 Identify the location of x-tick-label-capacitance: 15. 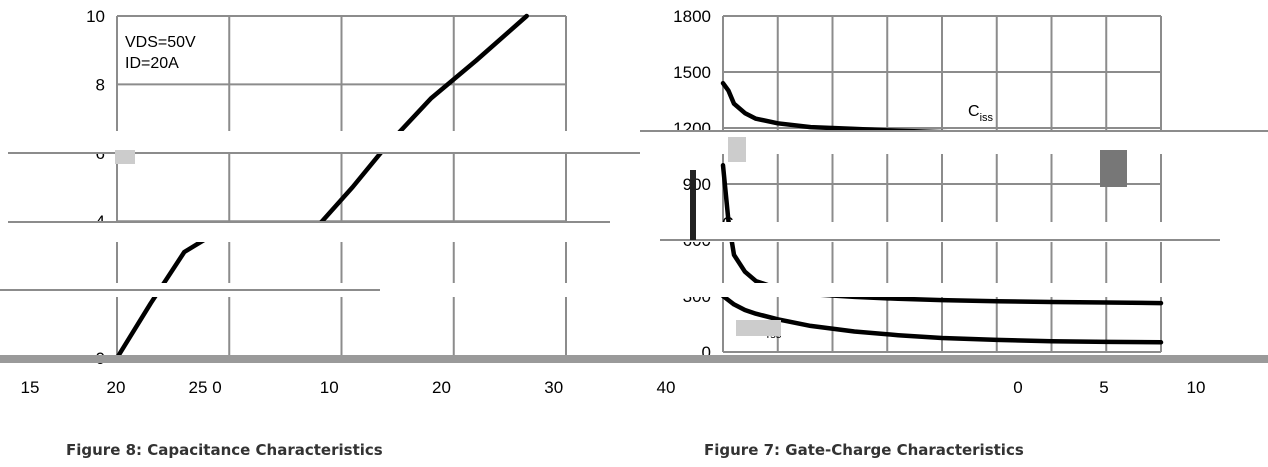
(30, 387).